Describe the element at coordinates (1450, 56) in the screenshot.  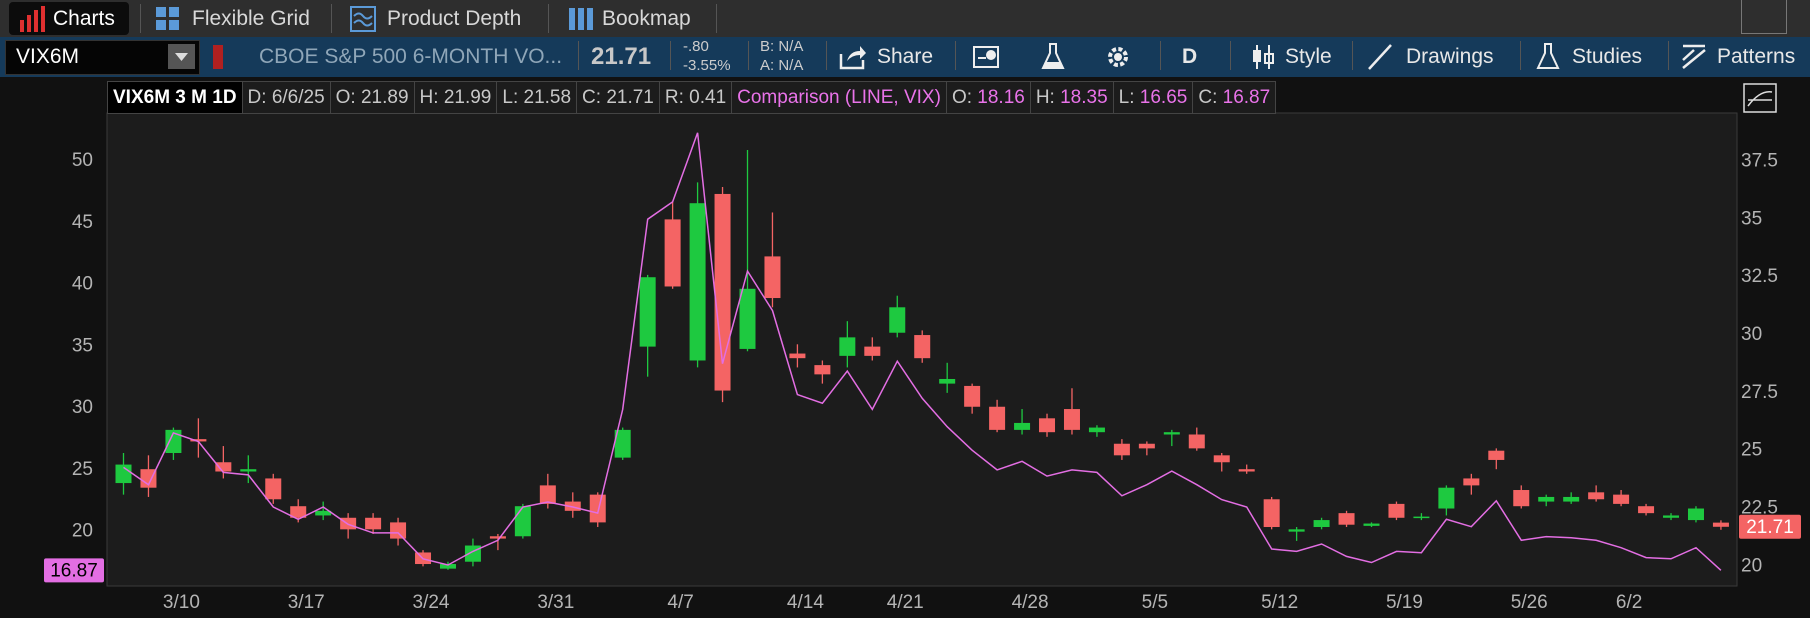
I see `toolbar-button: Drawings` at that location.